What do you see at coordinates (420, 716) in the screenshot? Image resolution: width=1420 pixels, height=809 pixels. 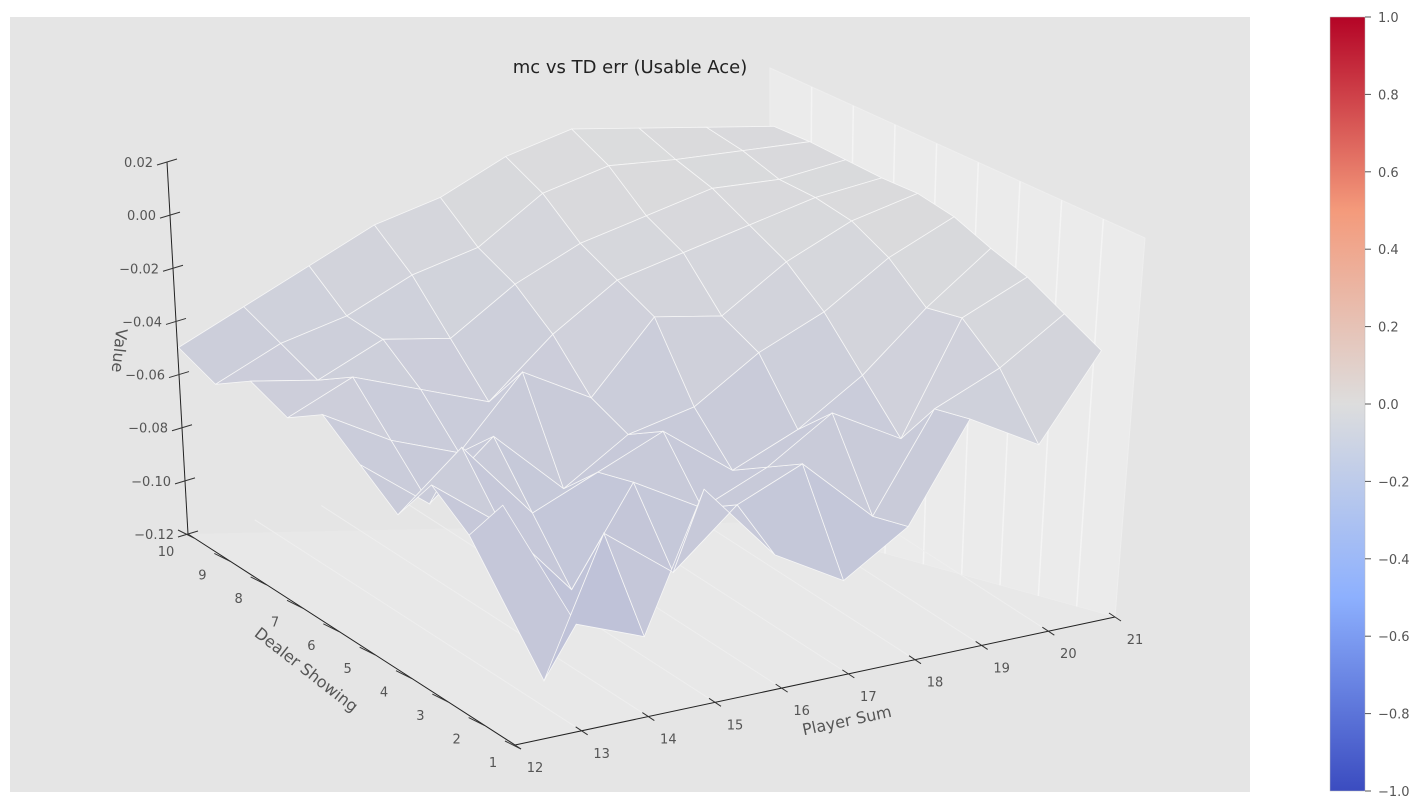 I see `y-tick-label: 3` at bounding box center [420, 716].